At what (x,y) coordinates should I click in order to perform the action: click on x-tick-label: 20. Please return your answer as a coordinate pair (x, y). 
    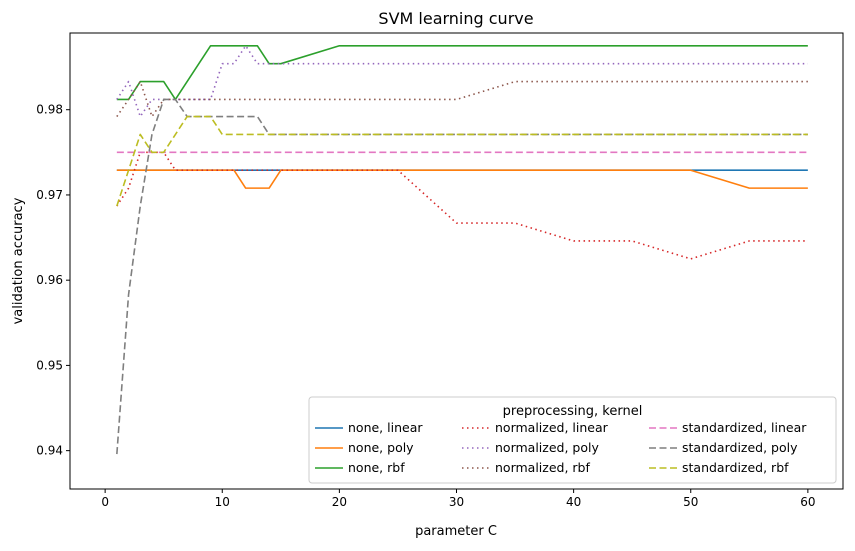
    Looking at the image, I should click on (339, 502).